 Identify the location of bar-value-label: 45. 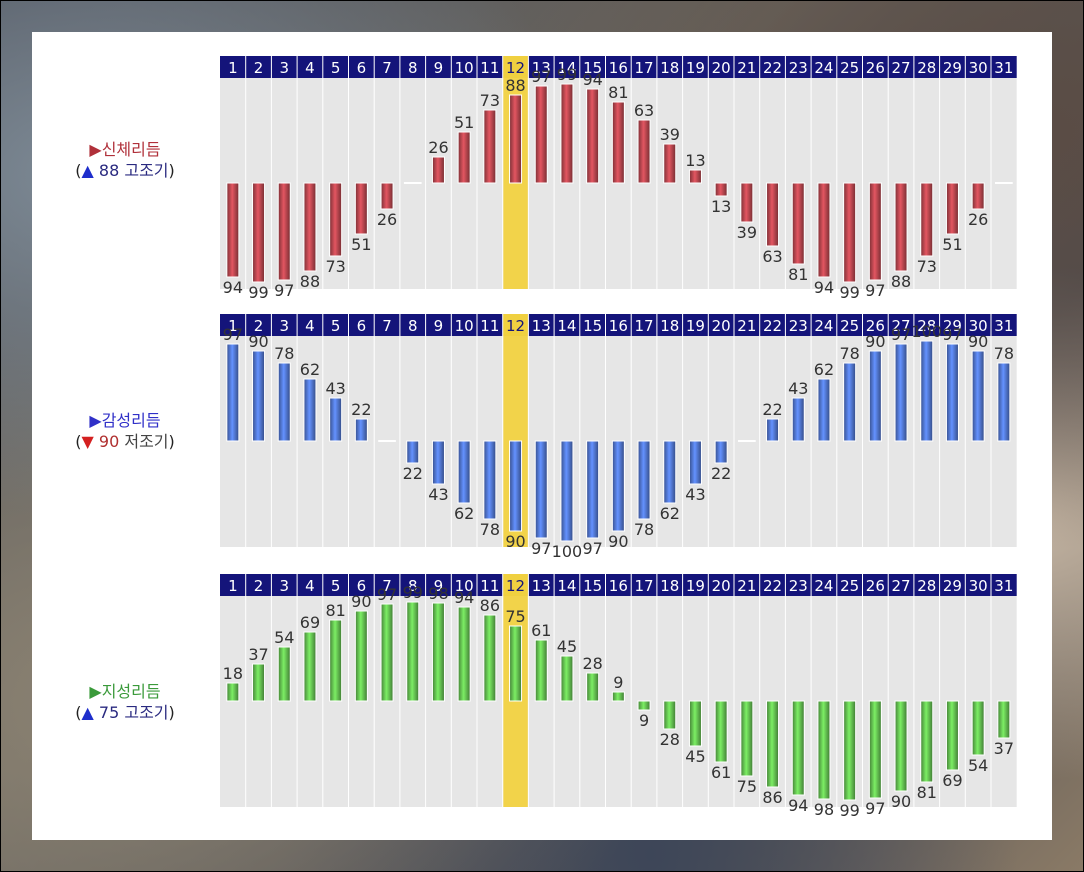
(567, 646).